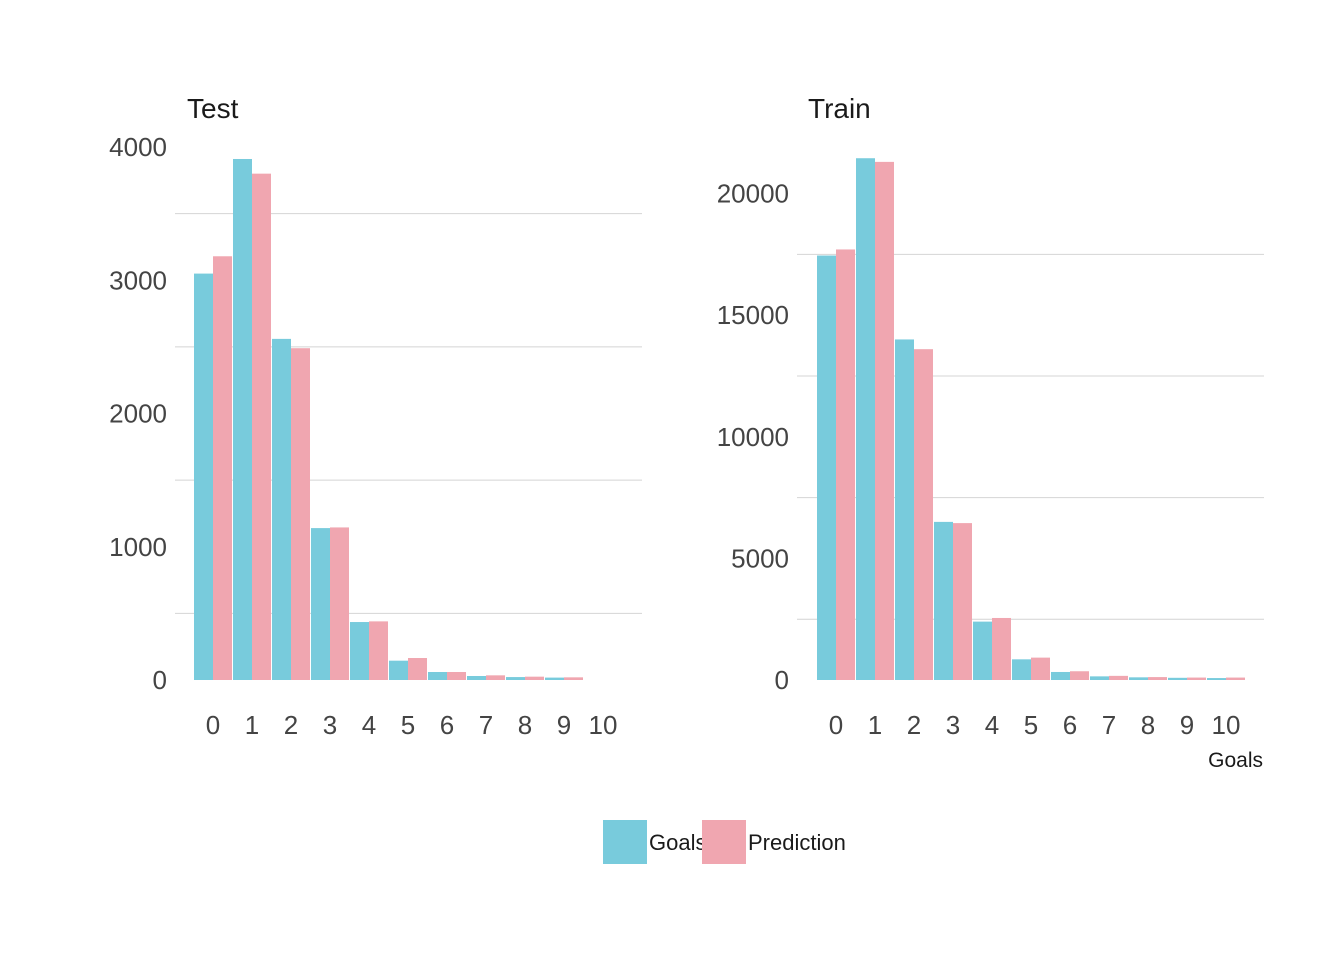  What do you see at coordinates (677, 842) in the screenshot?
I see `legend-label-goals: Goals` at bounding box center [677, 842].